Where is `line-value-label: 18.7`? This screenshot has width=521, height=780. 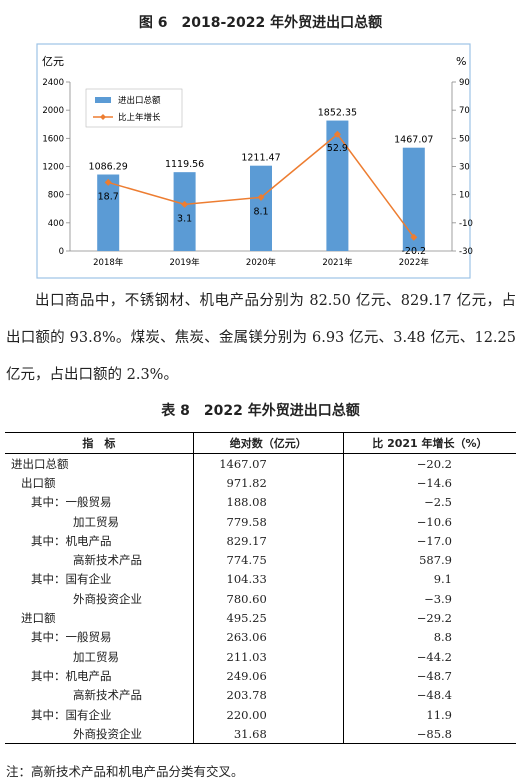 line-value-label: 18.7 is located at coordinates (108, 196).